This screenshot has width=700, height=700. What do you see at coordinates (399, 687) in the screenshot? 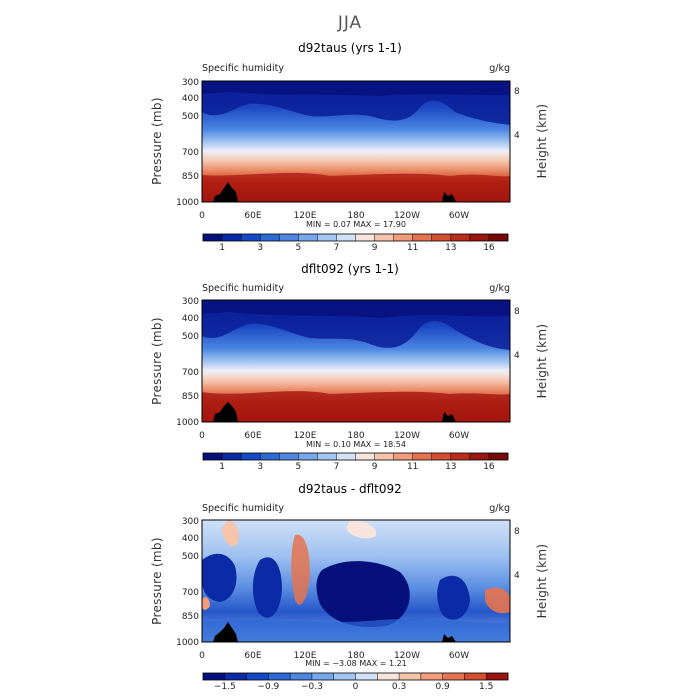
I see `colorbar-label: 0.3` at bounding box center [399, 687].